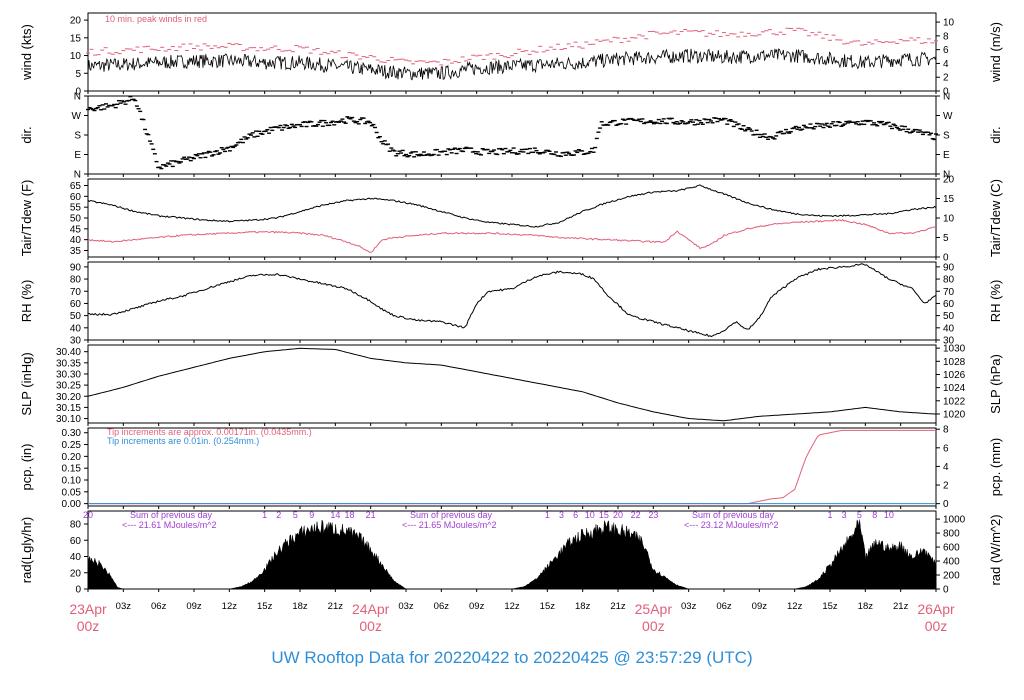 The width and height of the screenshot is (1024, 700). I want to click on left-axis-label: dir., so click(26, 134).